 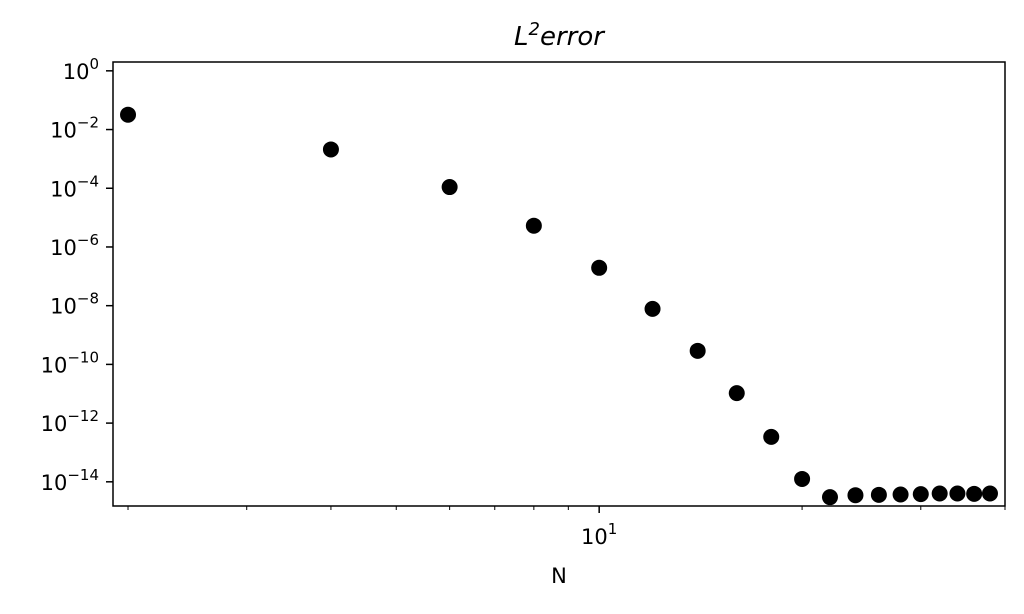 I want to click on chart-title: L2error, so click(x=560, y=35).